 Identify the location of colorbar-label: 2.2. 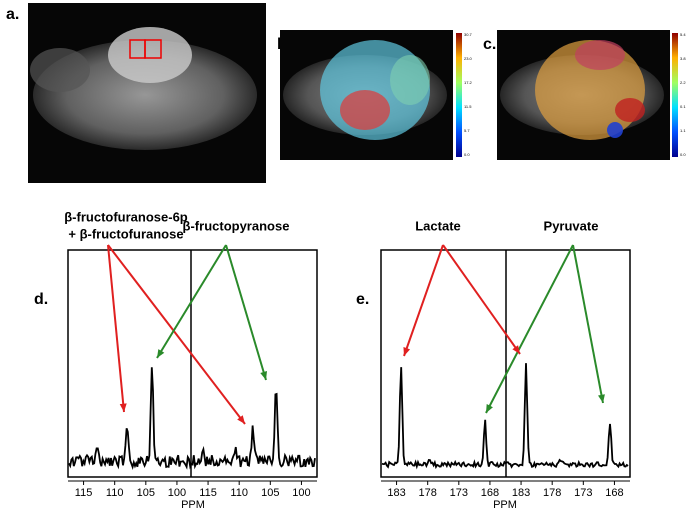
(683, 82).